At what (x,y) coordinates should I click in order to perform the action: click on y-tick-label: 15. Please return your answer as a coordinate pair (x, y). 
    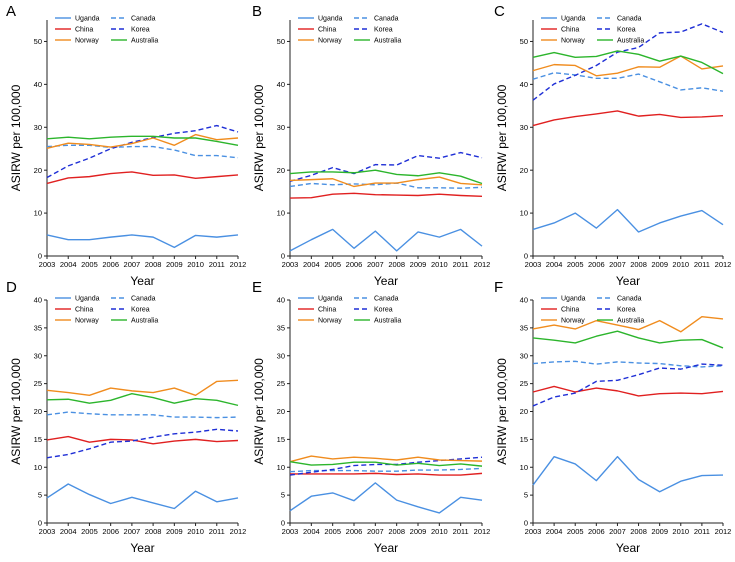
    Looking at the image, I should click on (524, 439).